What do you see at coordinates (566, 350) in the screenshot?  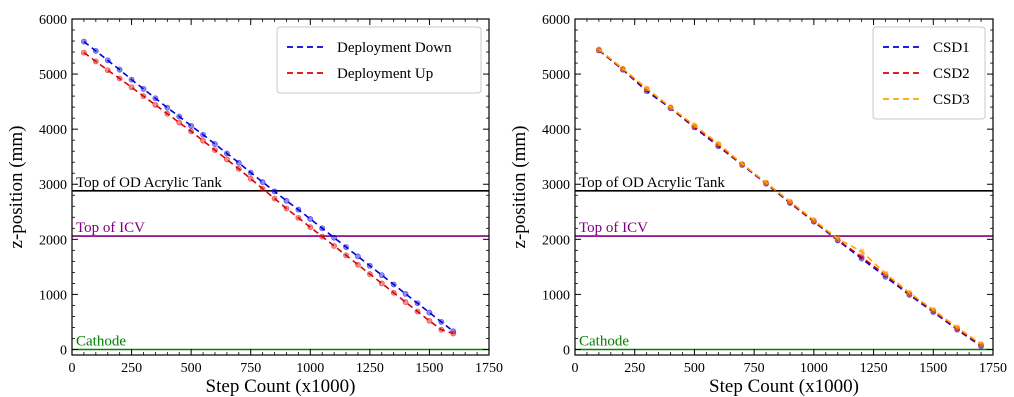 I see `y-tick-label: 0` at bounding box center [566, 350].